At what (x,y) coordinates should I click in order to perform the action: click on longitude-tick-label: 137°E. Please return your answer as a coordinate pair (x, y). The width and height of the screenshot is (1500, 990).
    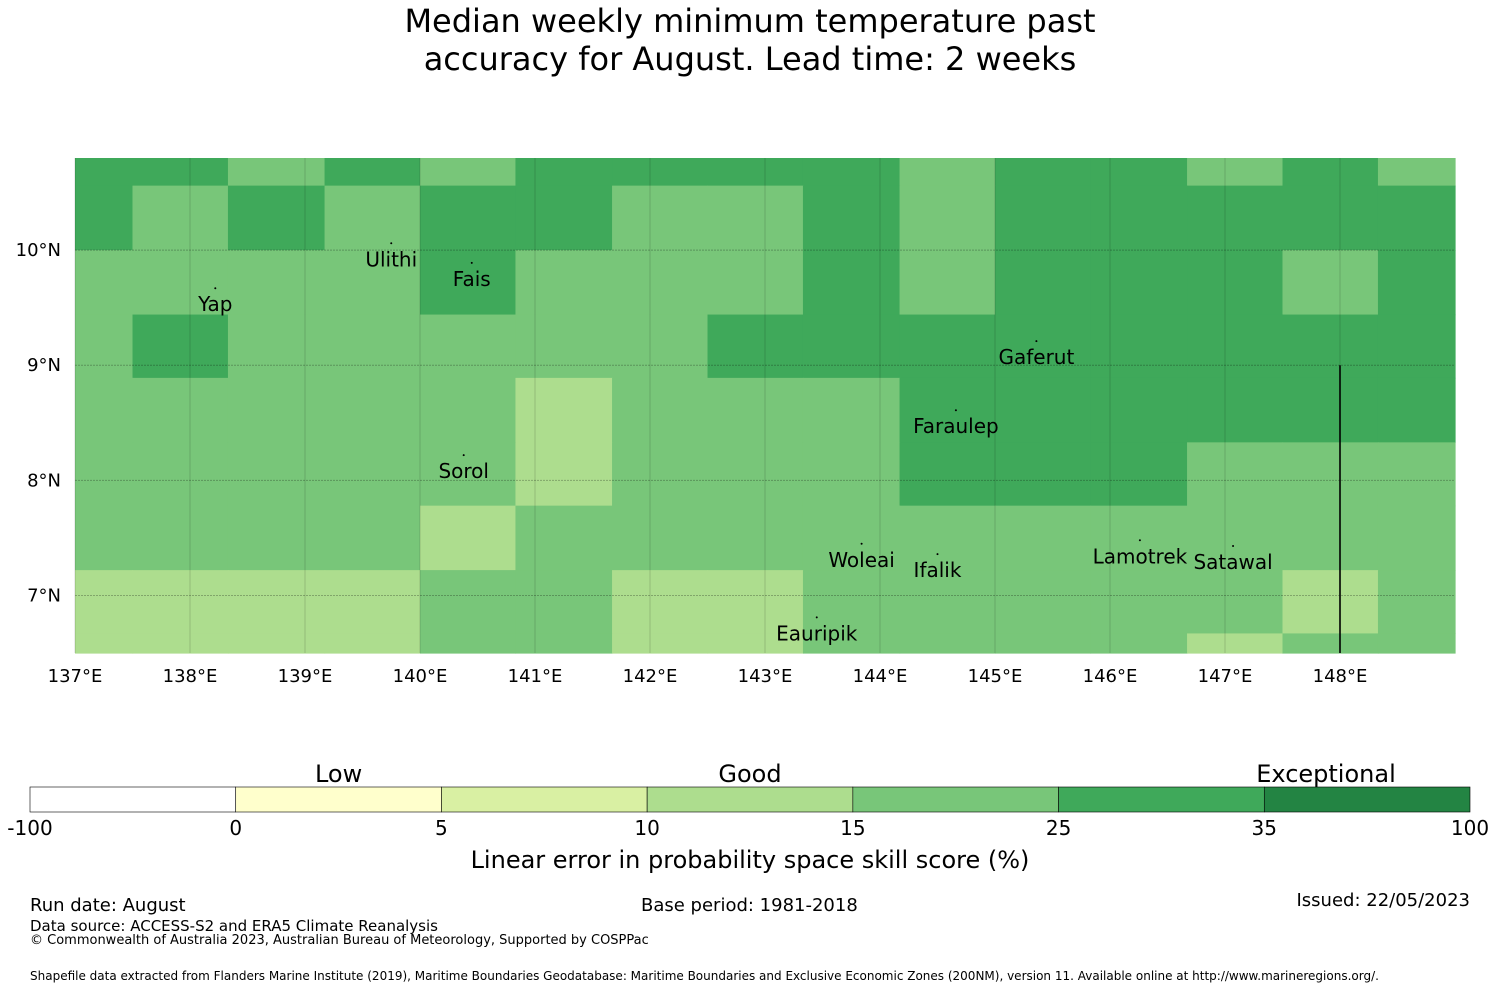
    Looking at the image, I should click on (75, 676).